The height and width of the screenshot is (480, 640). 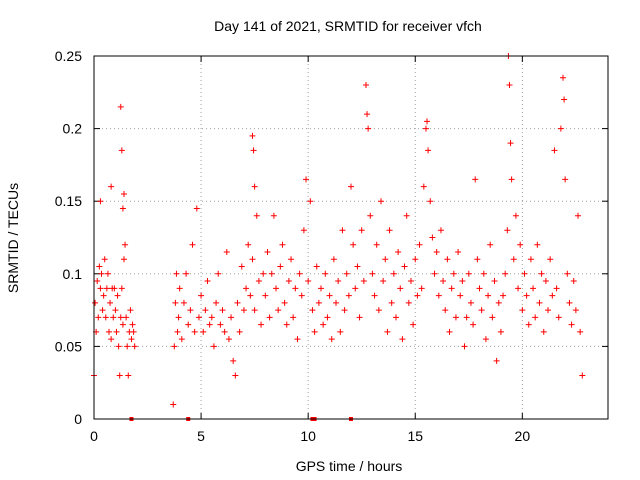 I want to click on y-tick-label: 0.15, so click(x=68, y=201).